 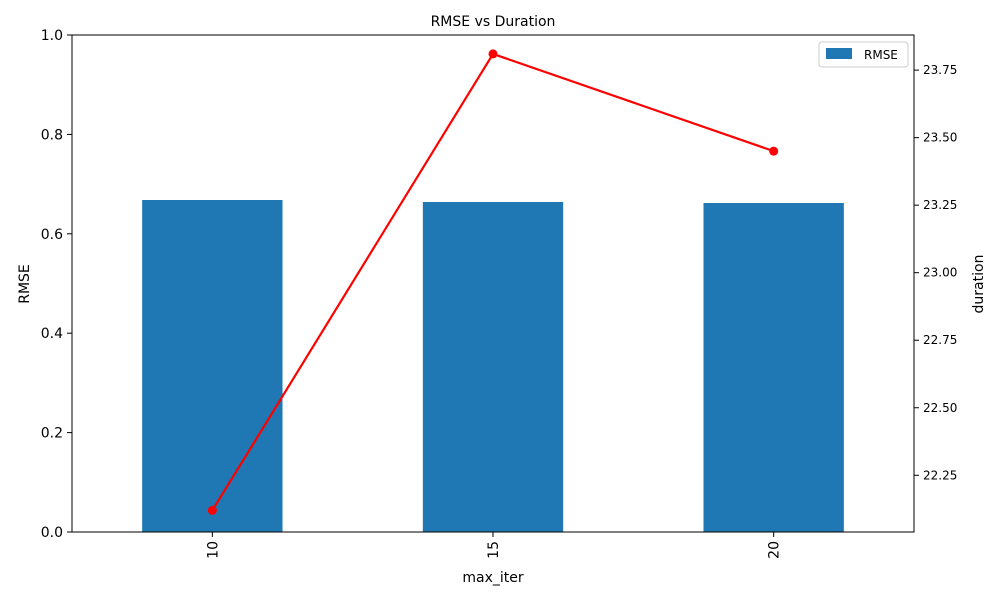 What do you see at coordinates (979, 284) in the screenshot?
I see `y2-axis-title: duration` at bounding box center [979, 284].